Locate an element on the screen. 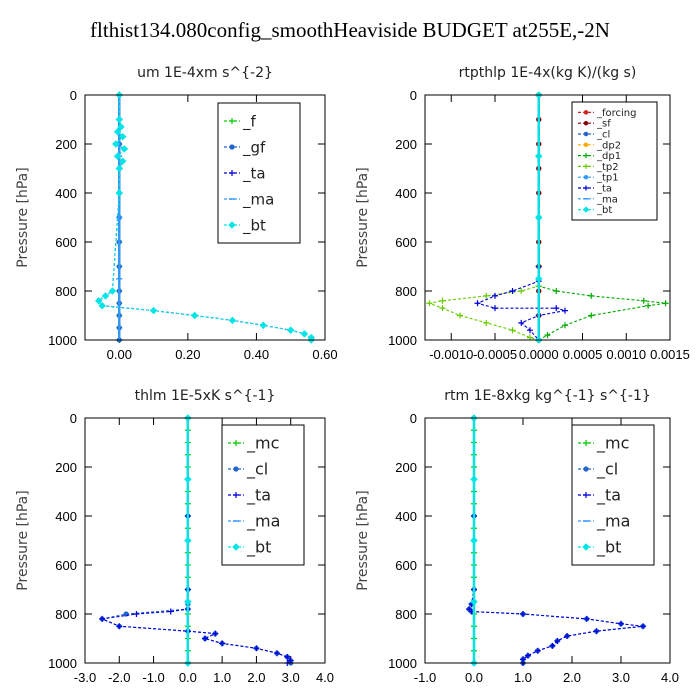 This screenshot has width=700, height=700. y-tick-label: 800 is located at coordinates (66, 614).